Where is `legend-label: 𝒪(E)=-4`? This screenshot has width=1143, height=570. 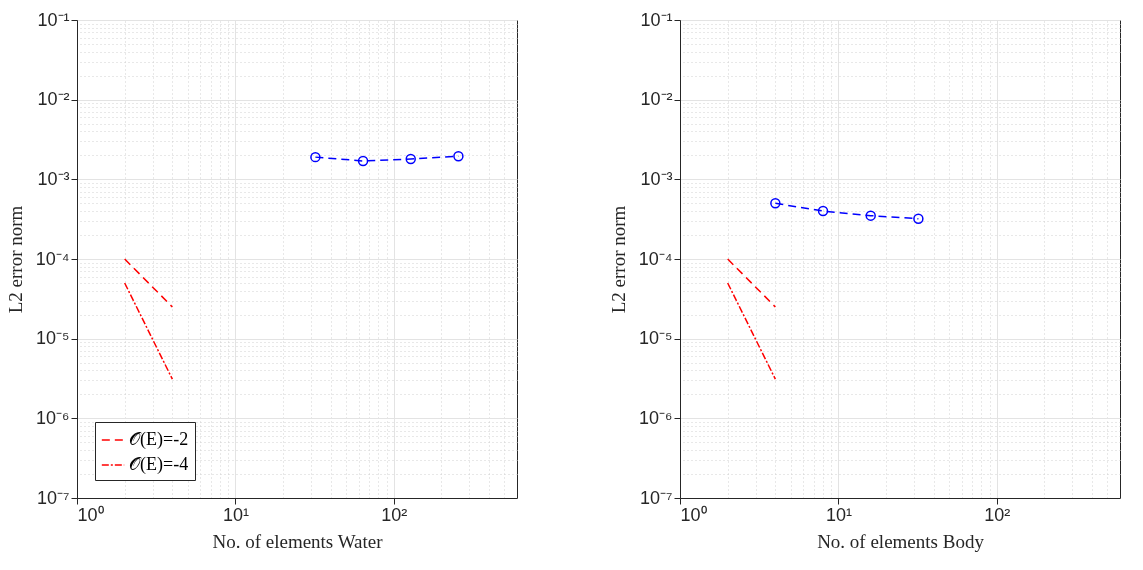
legend-label: 𝒪(E)=-4 is located at coordinates (159, 464).